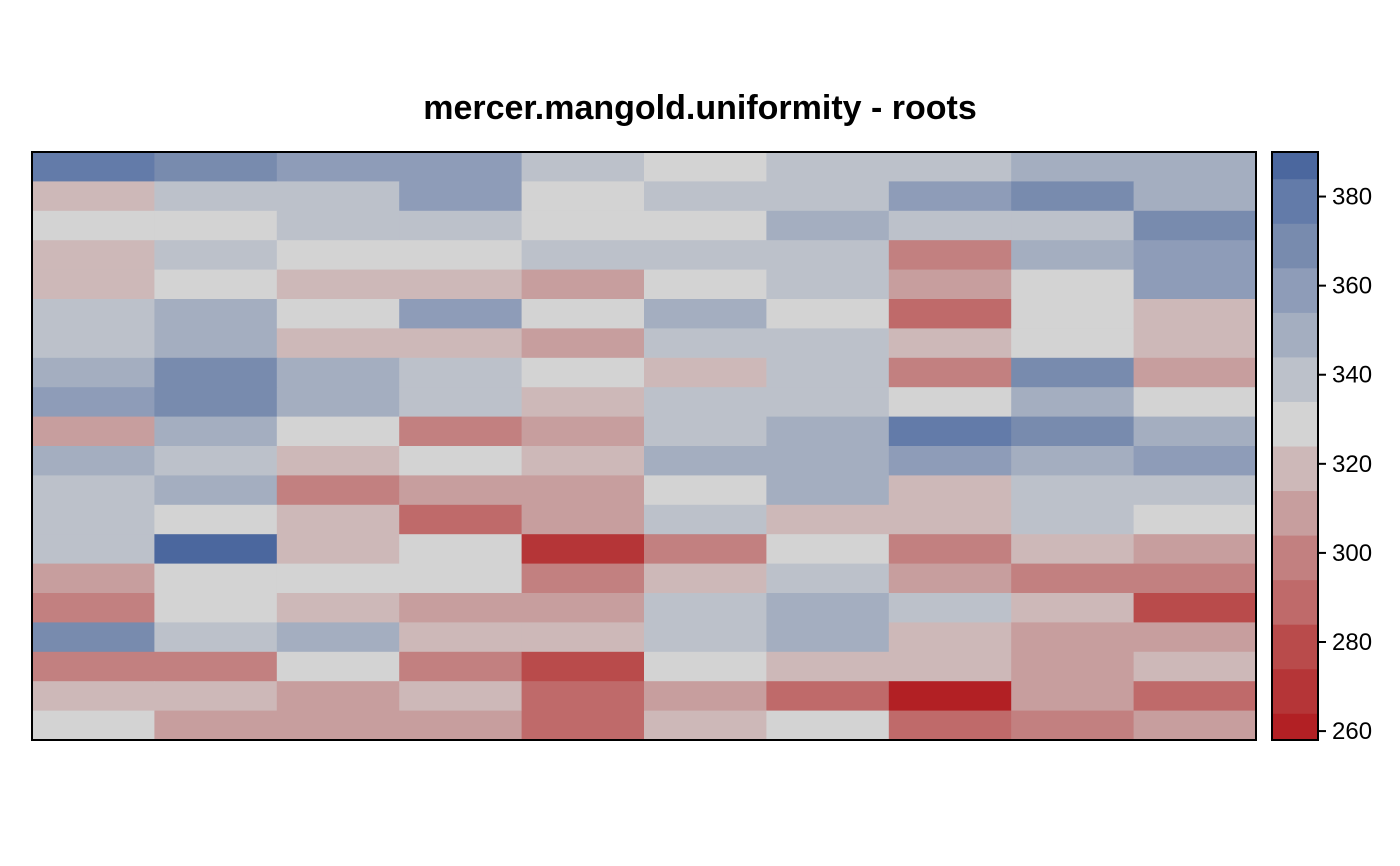 The height and width of the screenshot is (866, 1400). Describe the element at coordinates (1352, 731) in the screenshot. I see `colorbar-tick-label: 260` at that location.